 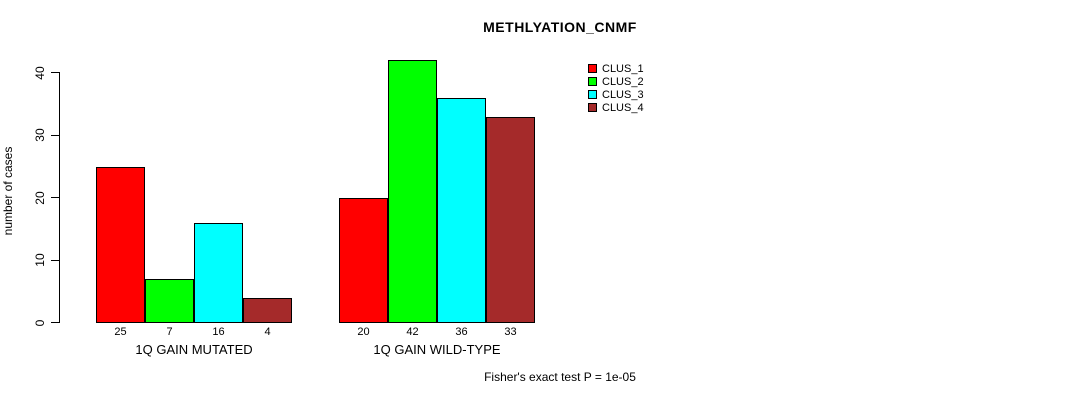 What do you see at coordinates (218, 273) in the screenshot?
I see `bar-clus_3-group1` at bounding box center [218, 273].